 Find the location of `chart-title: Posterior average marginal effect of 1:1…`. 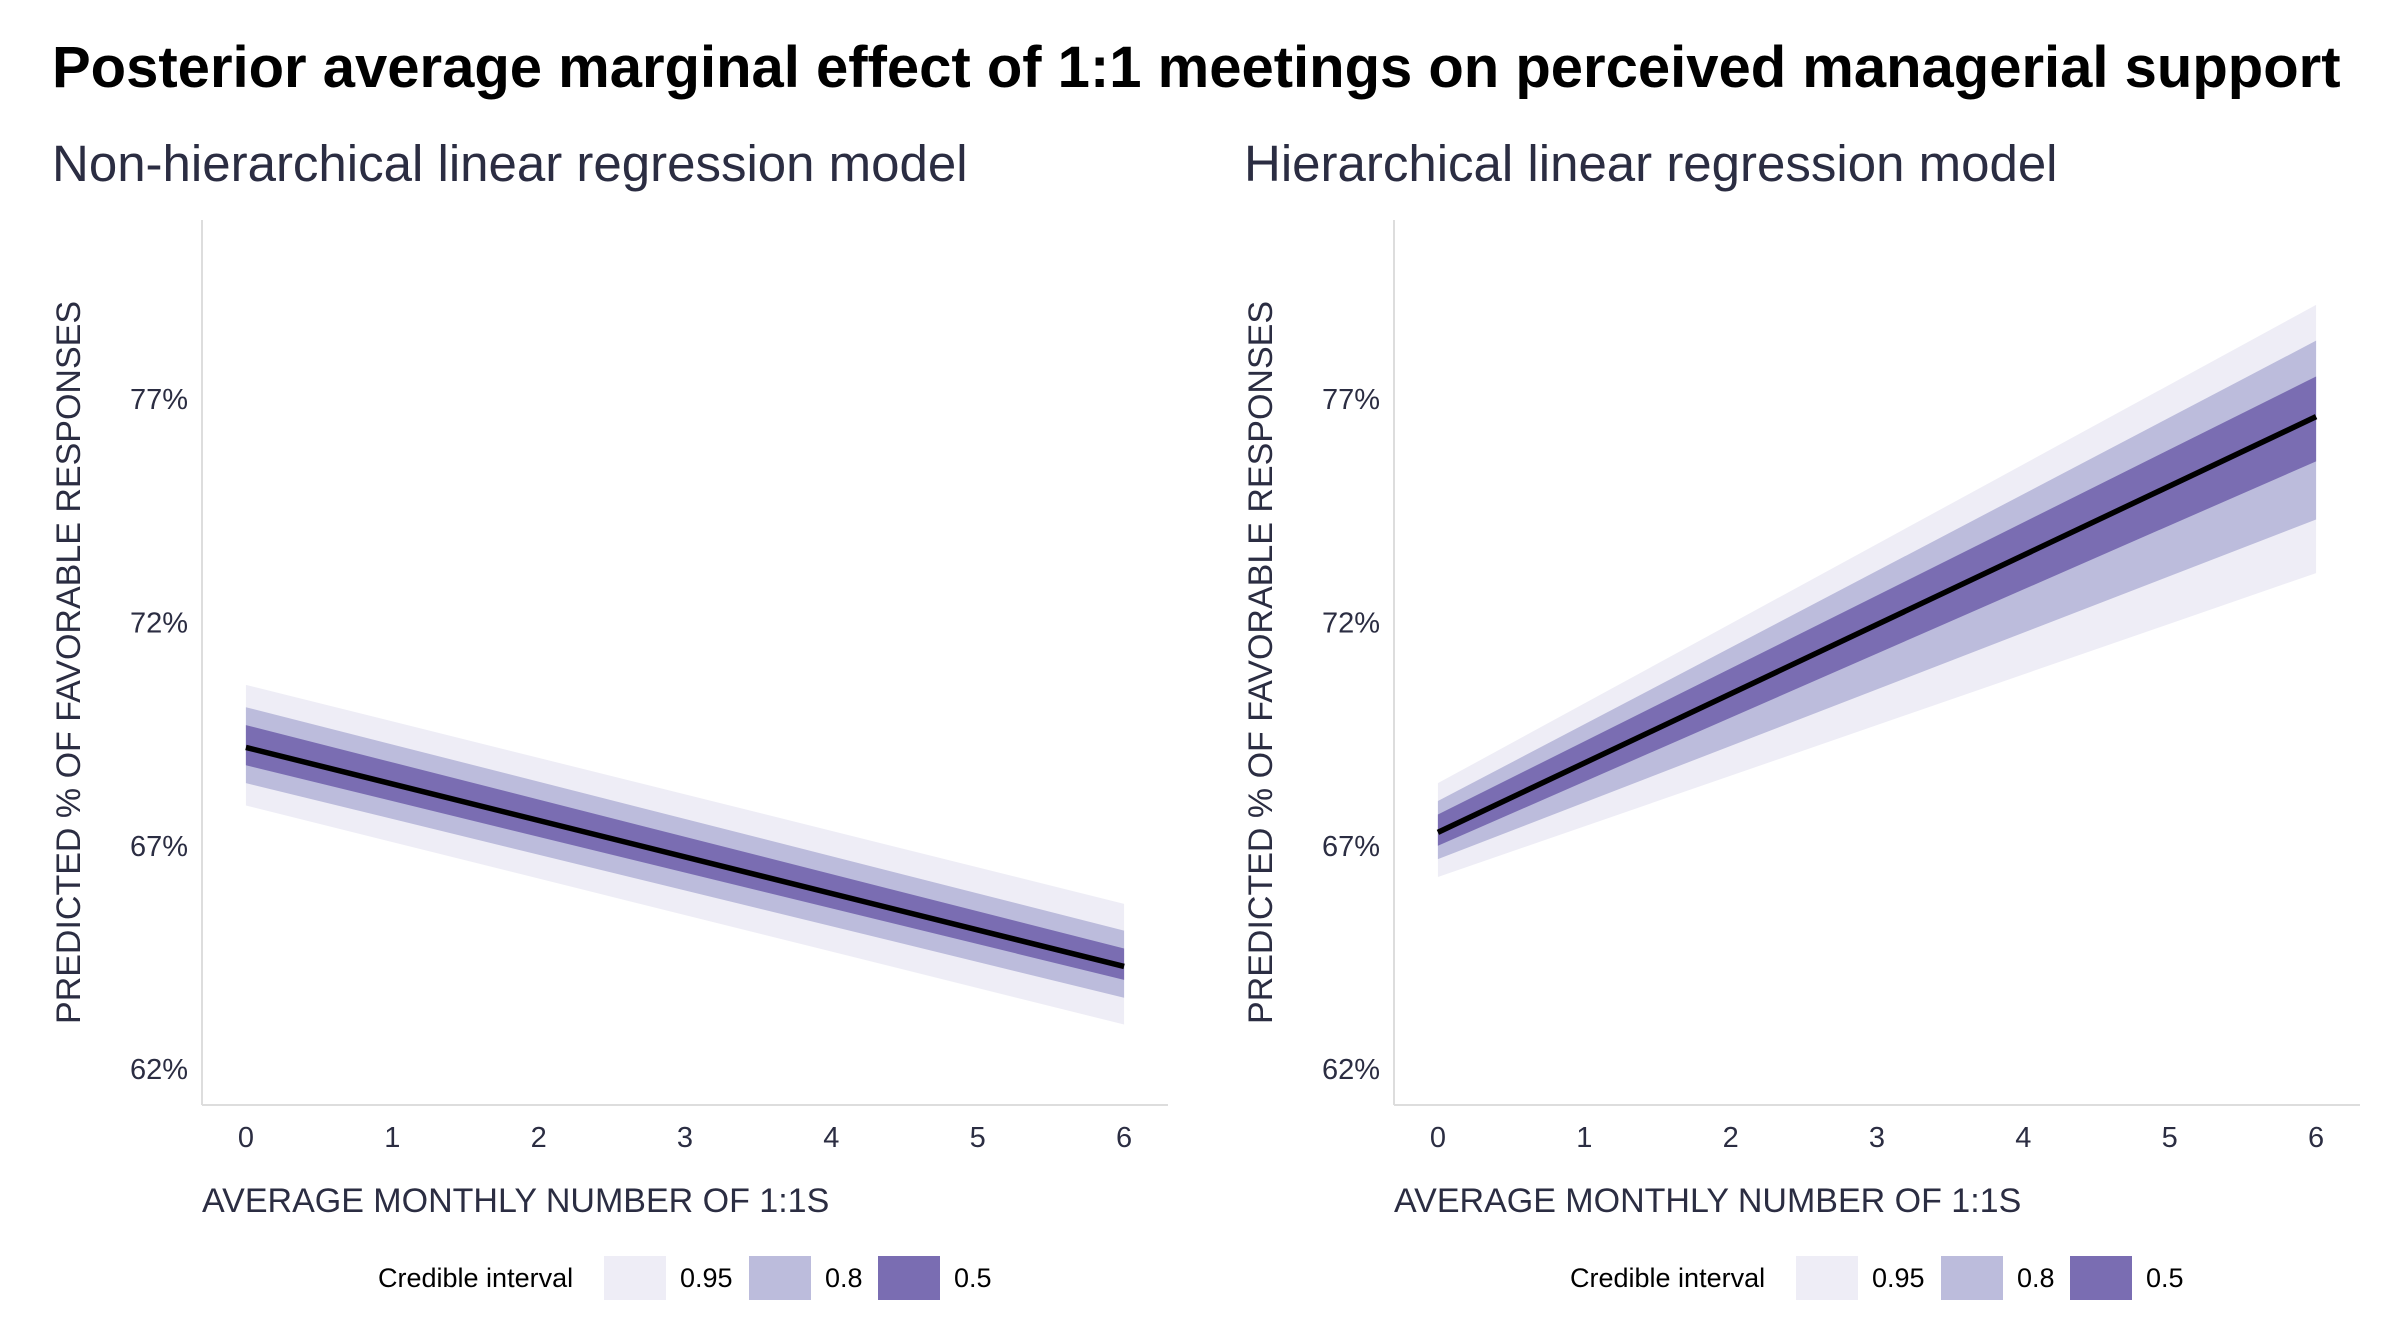

chart-title: Posterior average marginal effect of 1:1… is located at coordinates (1196, 67).